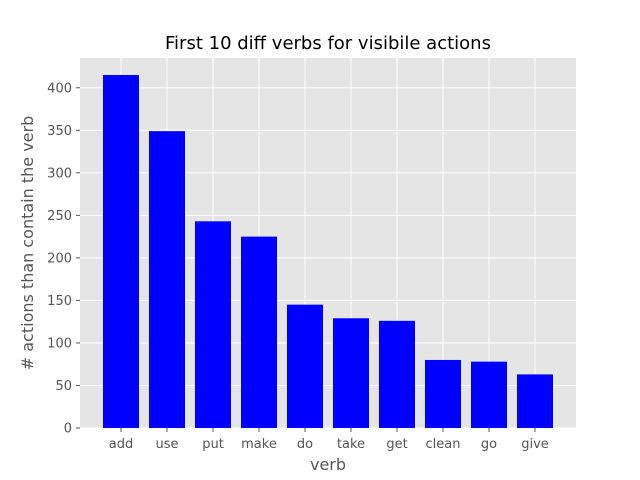 The image size is (640, 480). What do you see at coordinates (59, 131) in the screenshot?
I see `y-tick-label: 350` at bounding box center [59, 131].